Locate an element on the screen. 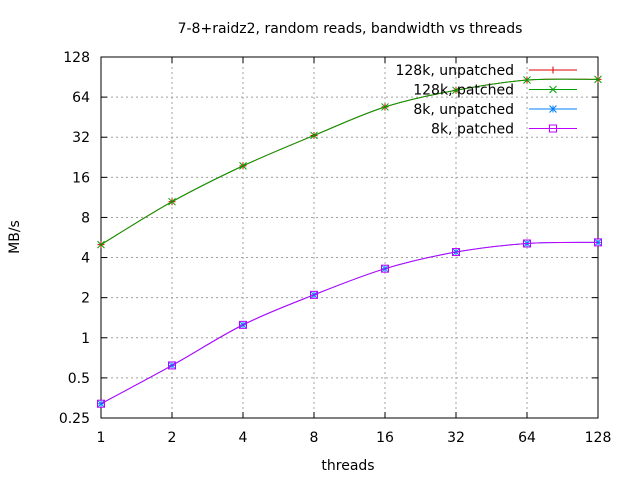 The width and height of the screenshot is (640, 484). legend-label: 8k, patched is located at coordinates (472, 130).